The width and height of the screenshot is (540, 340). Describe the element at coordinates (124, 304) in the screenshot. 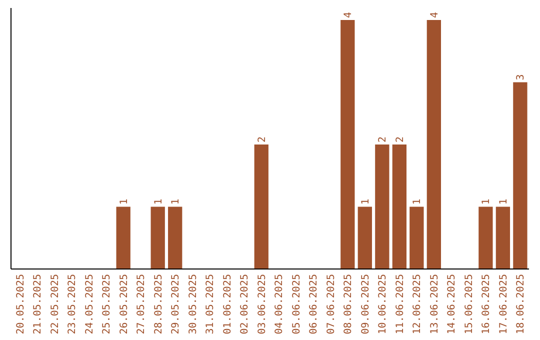

I see `x-tick-label: 26.05.2025` at that location.